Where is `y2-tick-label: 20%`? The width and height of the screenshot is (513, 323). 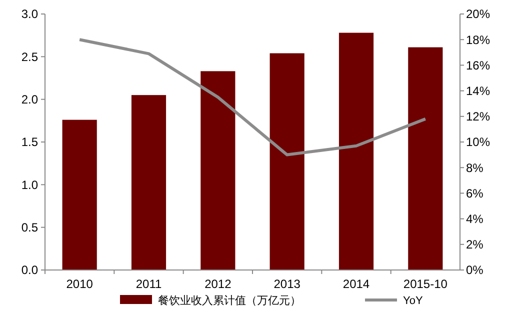
y2-tick-label: 20% is located at coordinates (478, 14).